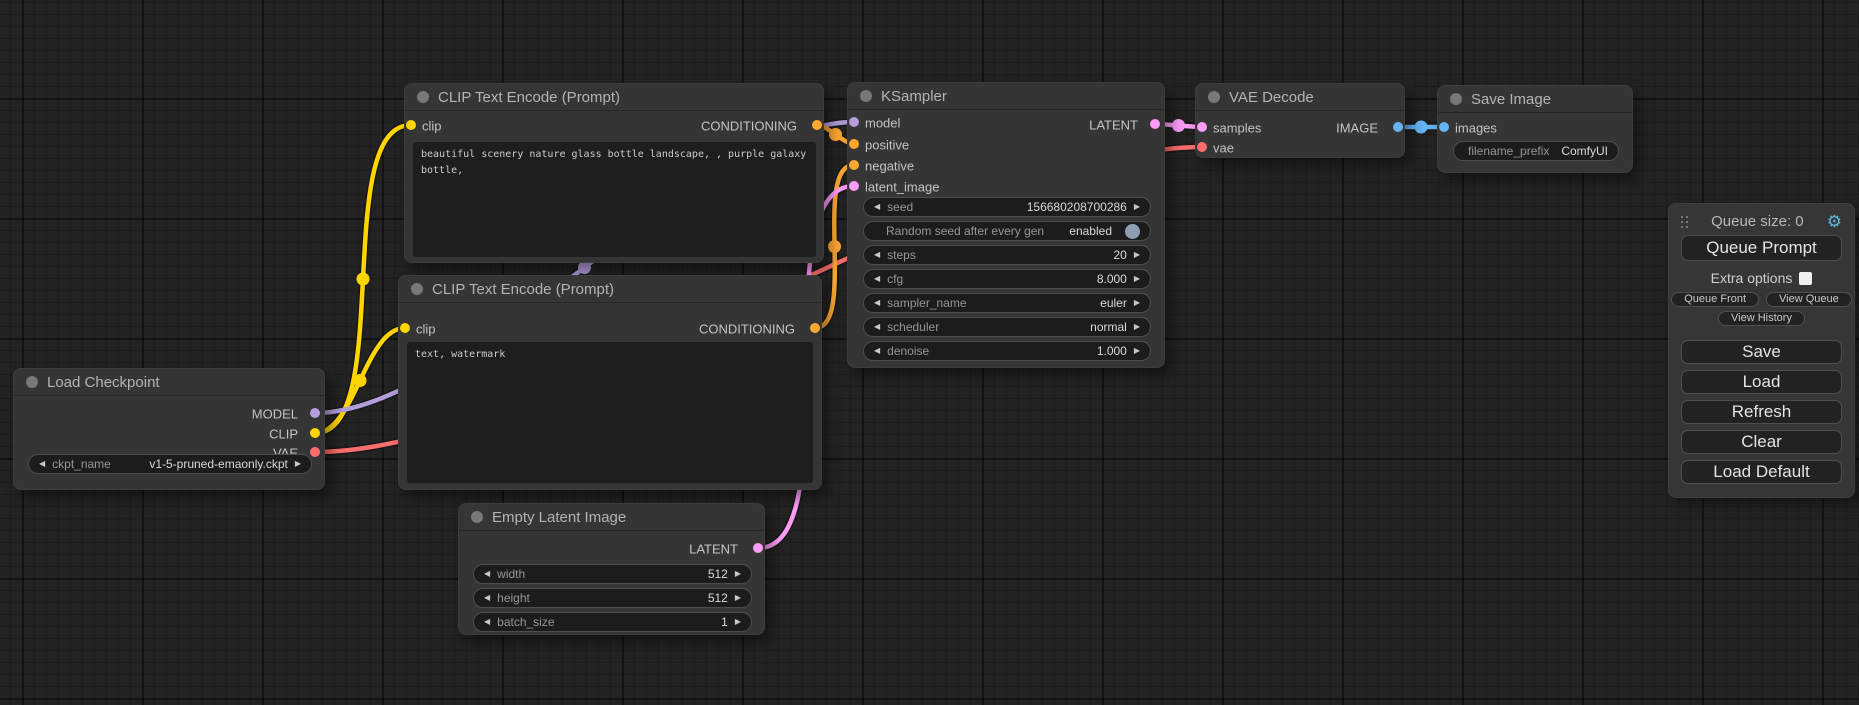 Image resolution: width=1859 pixels, height=705 pixels. Describe the element at coordinates (913, 327) in the screenshot. I see `widget-label: scheduler` at that location.